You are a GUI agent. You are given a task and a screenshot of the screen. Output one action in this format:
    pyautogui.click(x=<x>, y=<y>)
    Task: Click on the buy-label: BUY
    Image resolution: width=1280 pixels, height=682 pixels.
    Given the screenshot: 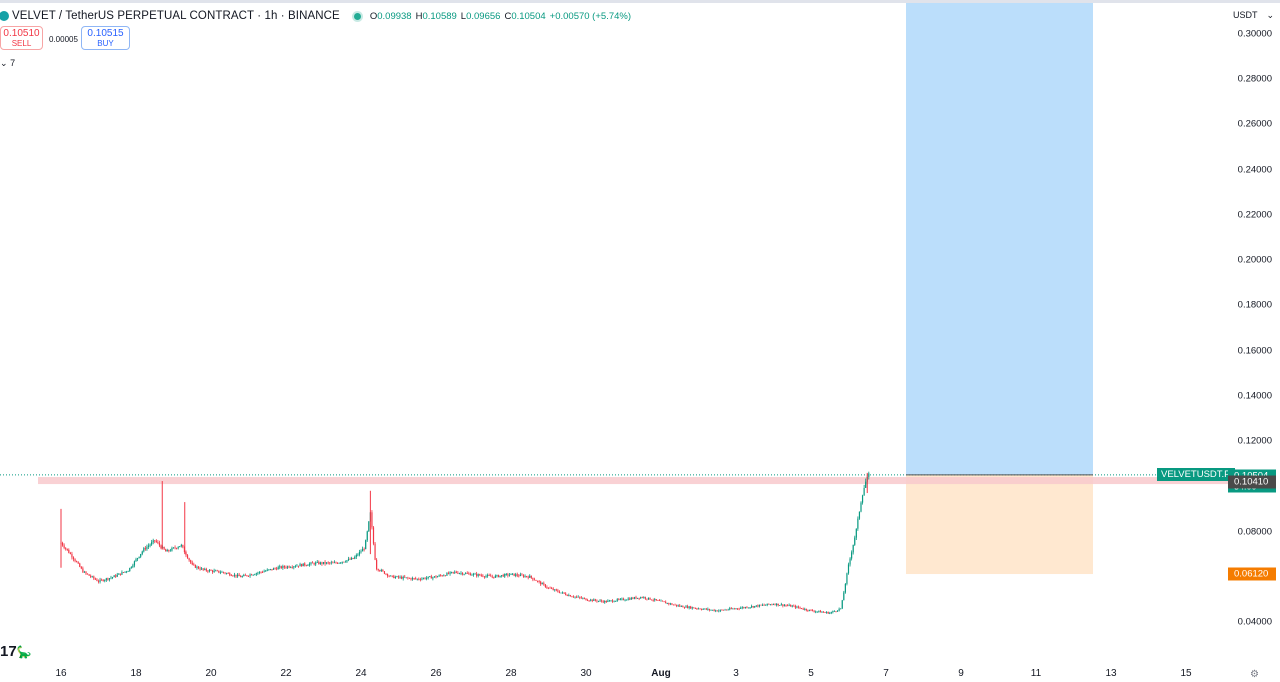 What is the action you would take?
    pyautogui.click(x=105, y=43)
    